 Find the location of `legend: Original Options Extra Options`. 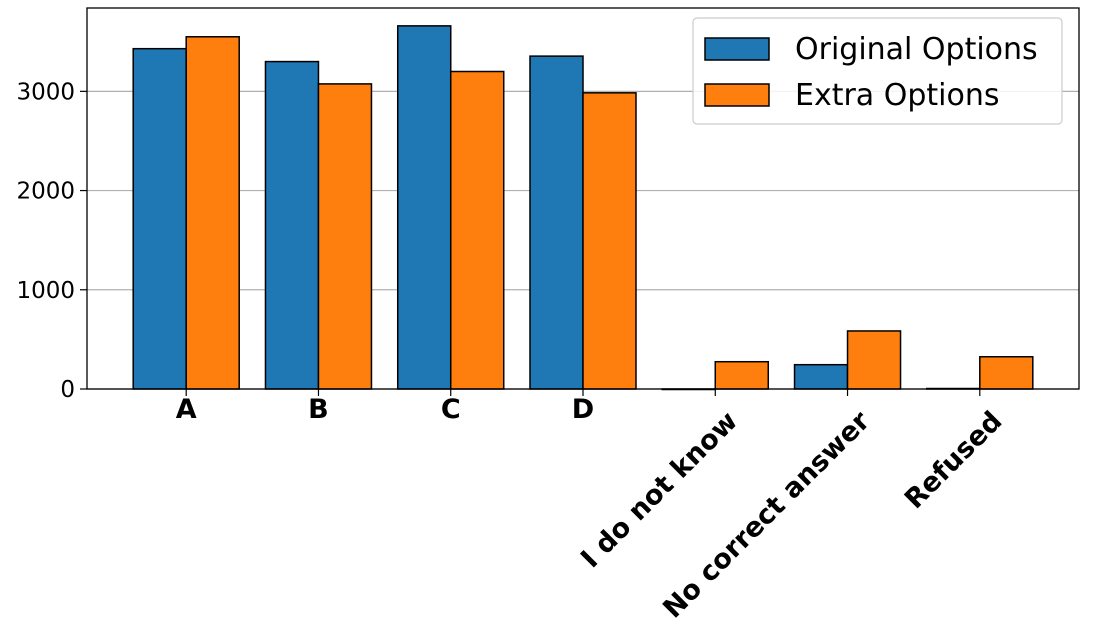

legend: Original Options Extra Options is located at coordinates (877, 71).